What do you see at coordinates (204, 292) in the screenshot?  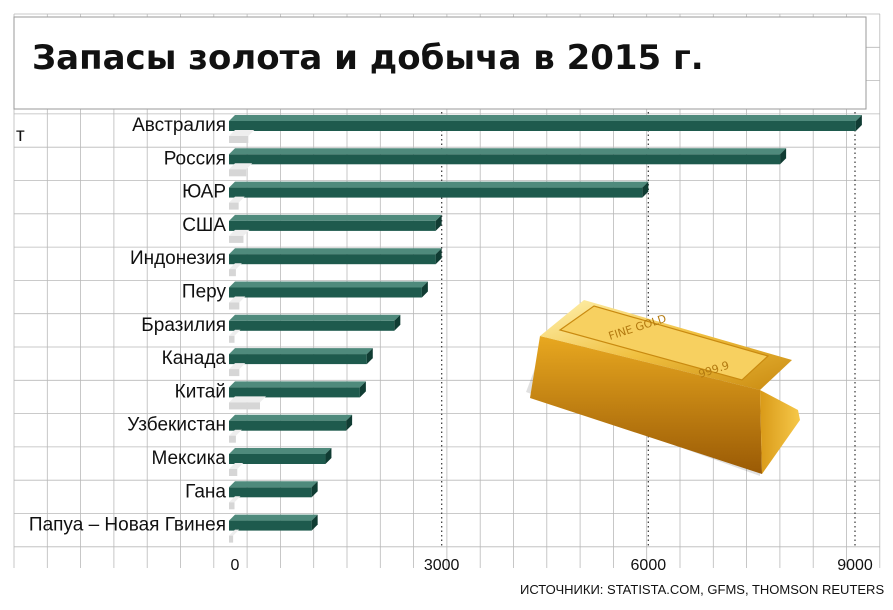 I see `category-label: Перу` at bounding box center [204, 292].